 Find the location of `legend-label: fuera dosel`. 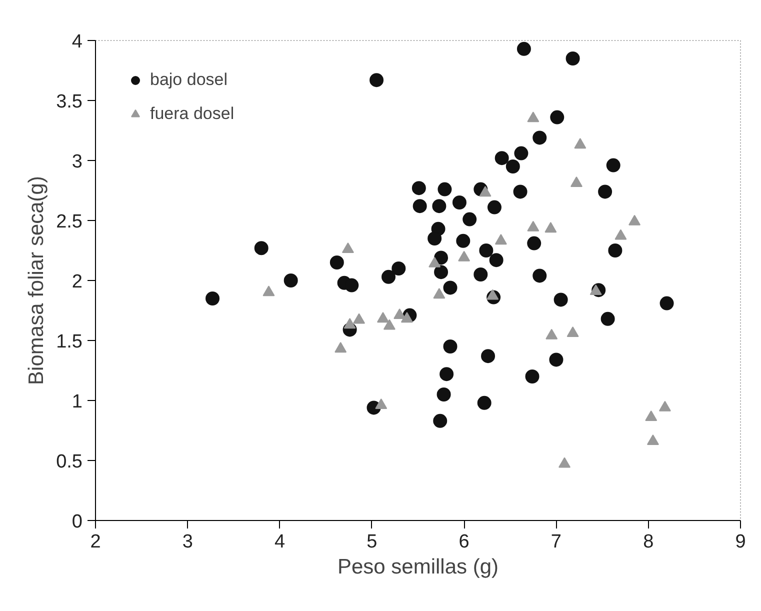

legend-label: fuera dosel is located at coordinates (192, 114).